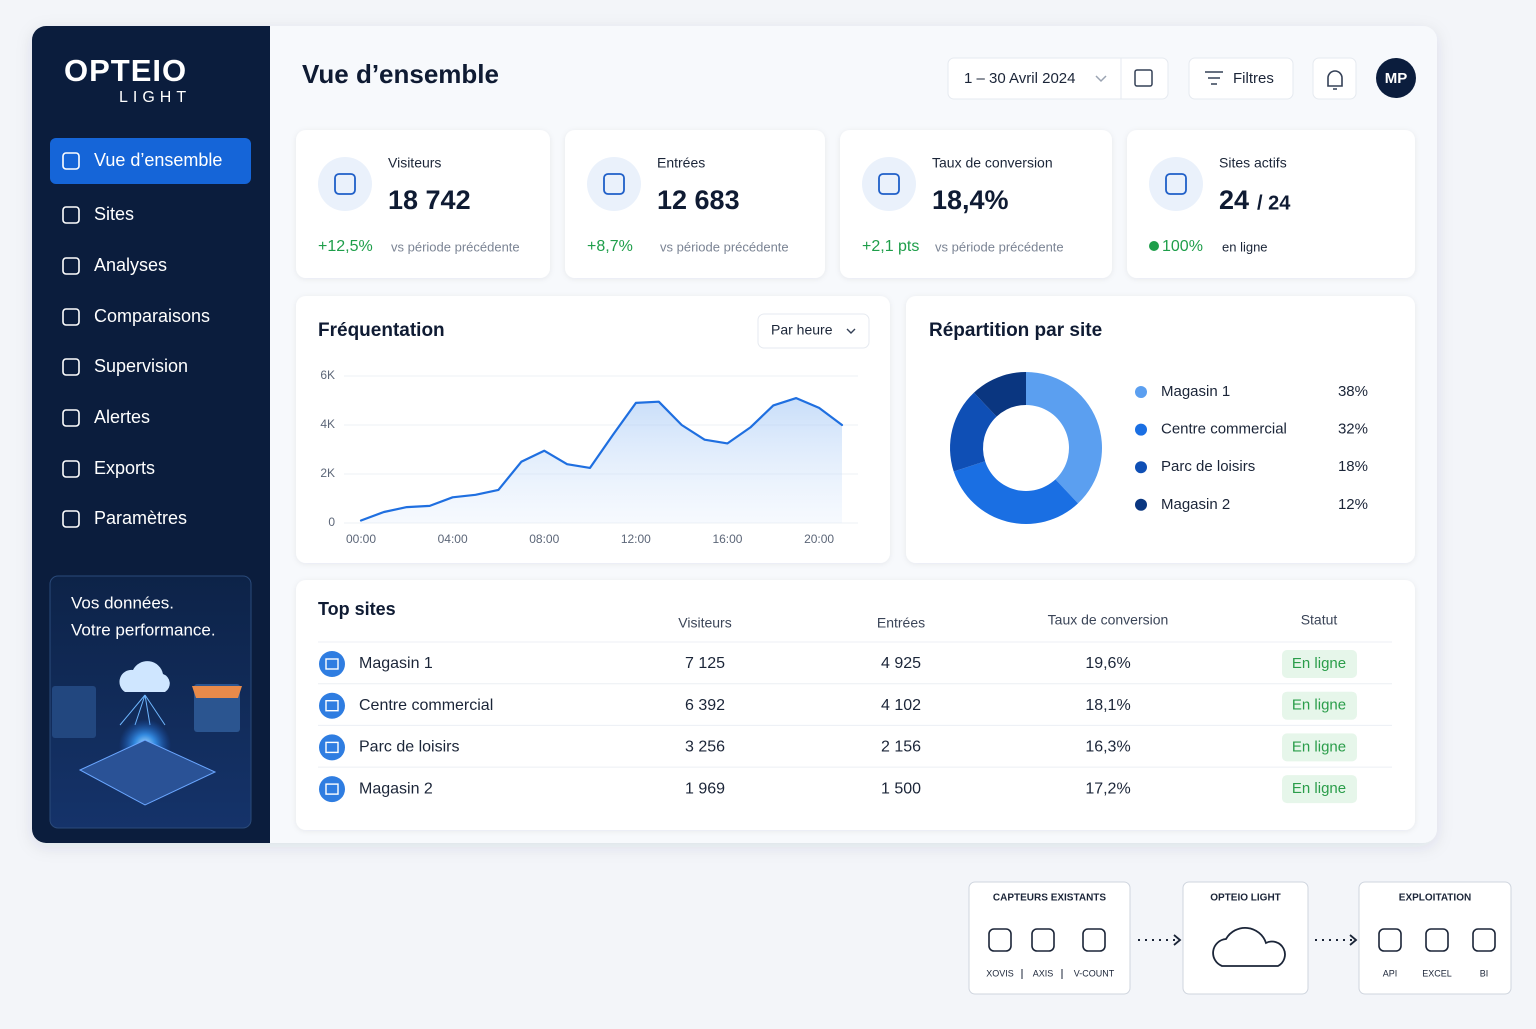 The height and width of the screenshot is (1029, 1536). Describe the element at coordinates (1249, 947) in the screenshot. I see `cloud-icon` at that location.